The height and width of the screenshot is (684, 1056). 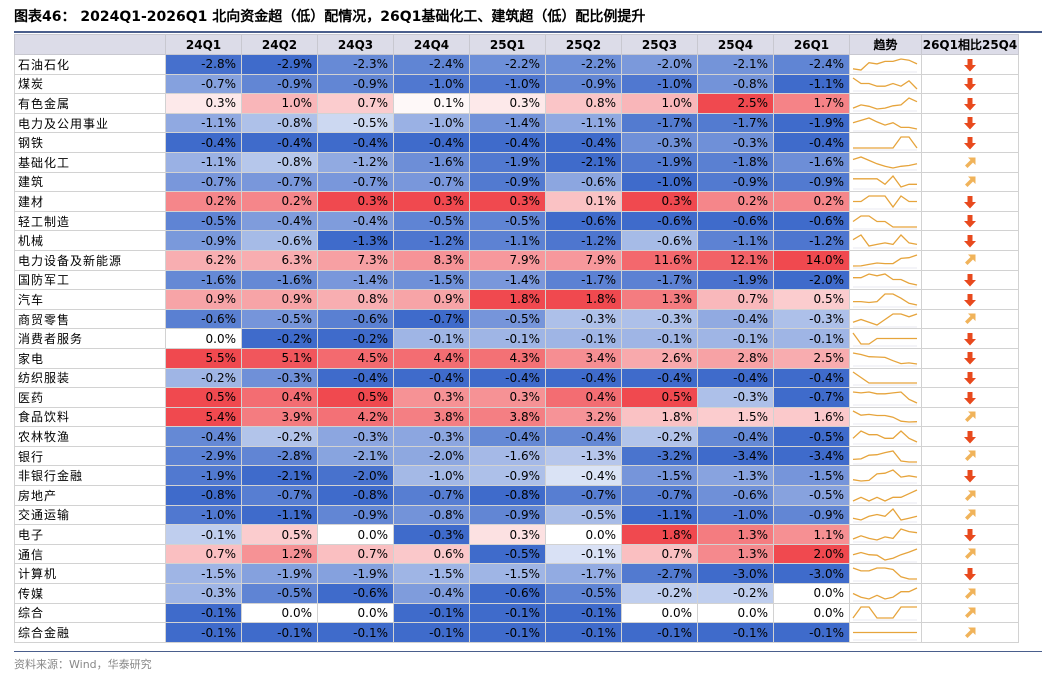 What do you see at coordinates (516, 103) in the screenshot?
I see `table-row: 有色金属 0.3% 1.0% 0.7% 0.1% 0.3% 0.8% 1.0% 2.5% 1.7%` at bounding box center [516, 103].